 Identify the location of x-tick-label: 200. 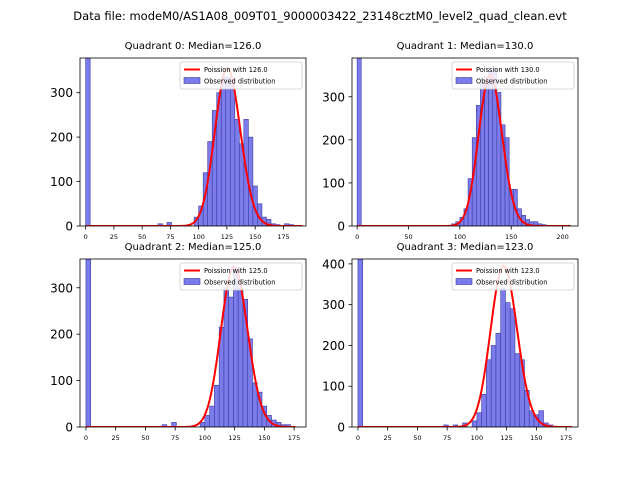
(562, 237).